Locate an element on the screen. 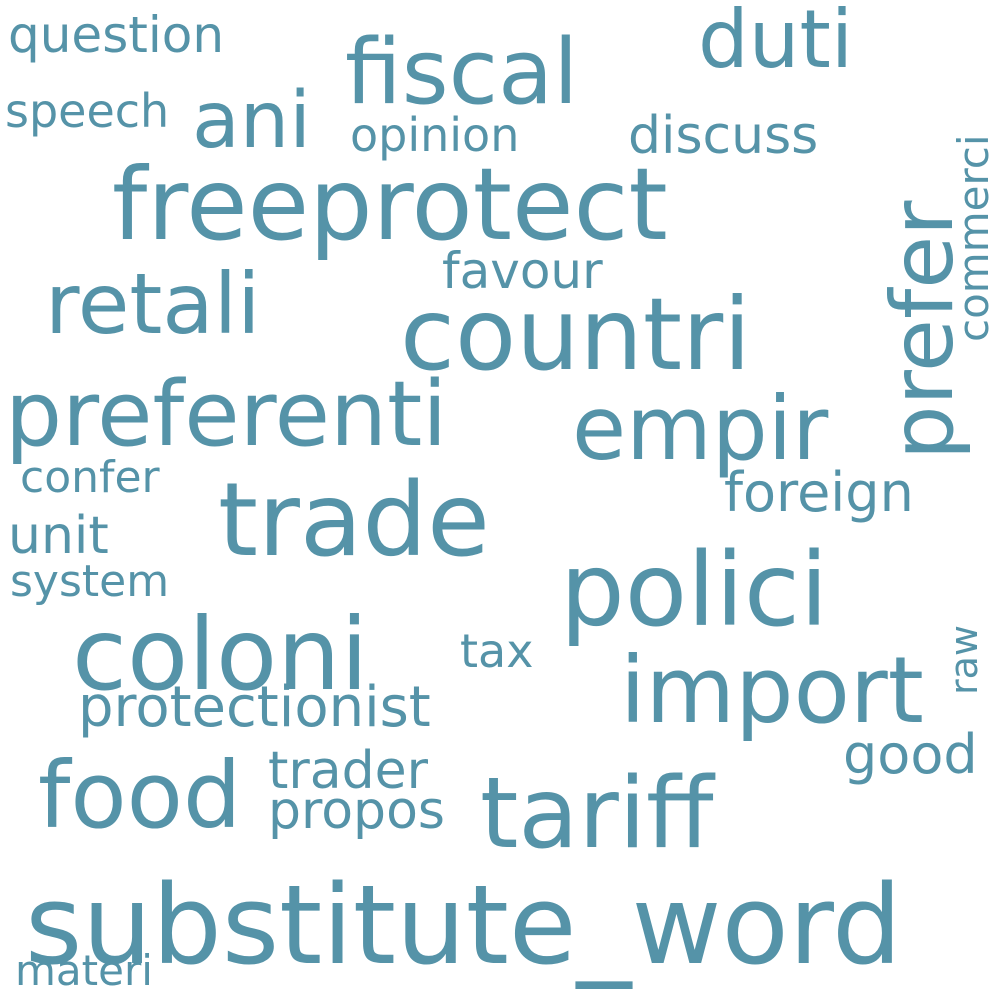 The image size is (1000, 1000). word-unit: unit is located at coordinates (58, 536).